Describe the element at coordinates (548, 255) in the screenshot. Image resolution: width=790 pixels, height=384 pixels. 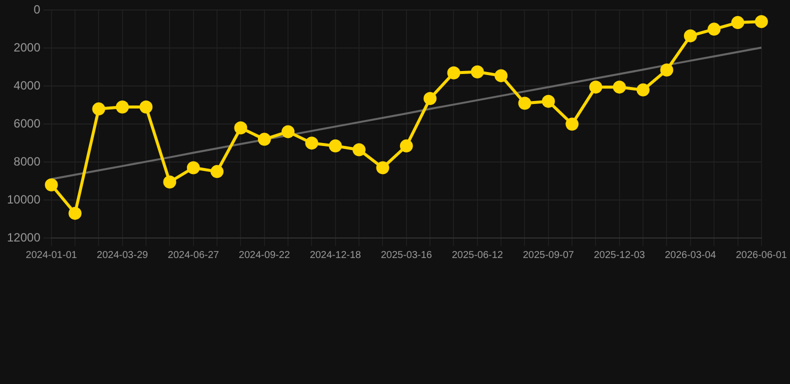
I see `x-tick-label: 2025-09-07` at that location.